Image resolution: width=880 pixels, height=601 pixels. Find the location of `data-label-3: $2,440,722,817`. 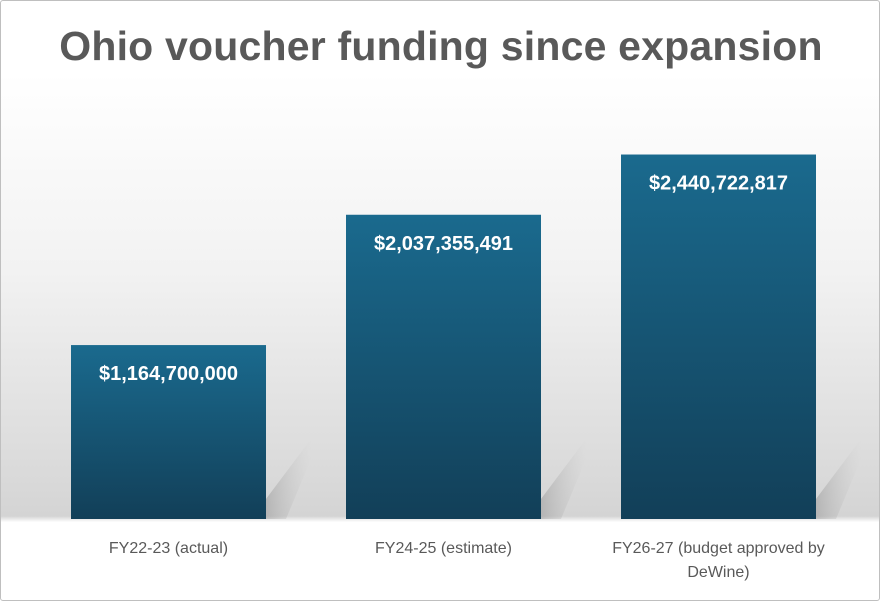

data-label-3: $2,440,722,817 is located at coordinates (718, 184).